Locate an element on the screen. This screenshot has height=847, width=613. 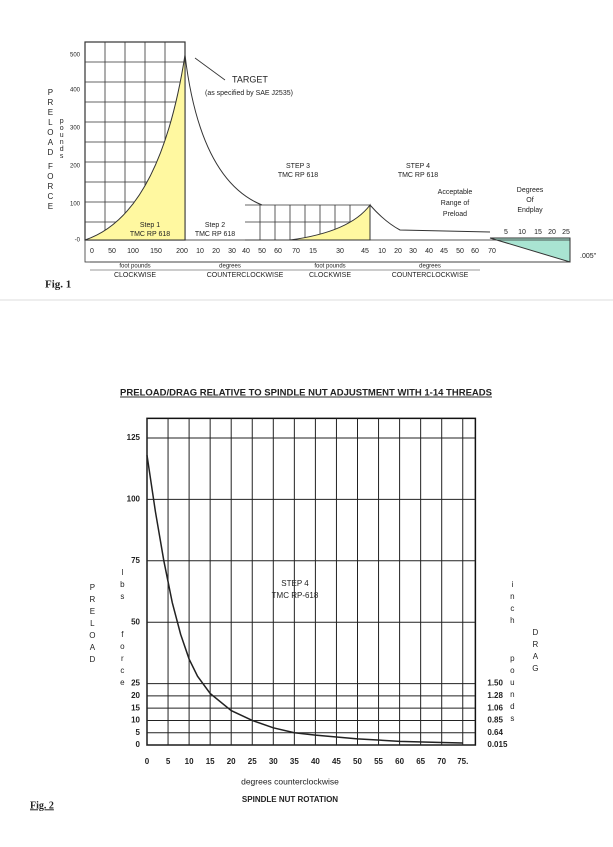
step-name: STEP 4 is located at coordinates (418, 166).